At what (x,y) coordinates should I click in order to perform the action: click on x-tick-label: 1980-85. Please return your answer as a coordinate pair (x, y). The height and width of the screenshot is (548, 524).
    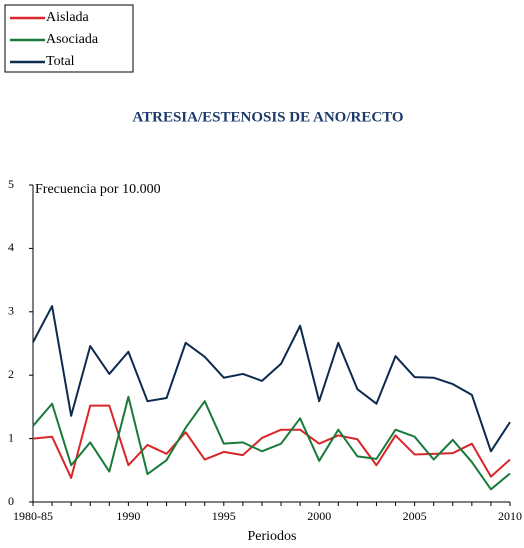
    Looking at the image, I should click on (33, 516).